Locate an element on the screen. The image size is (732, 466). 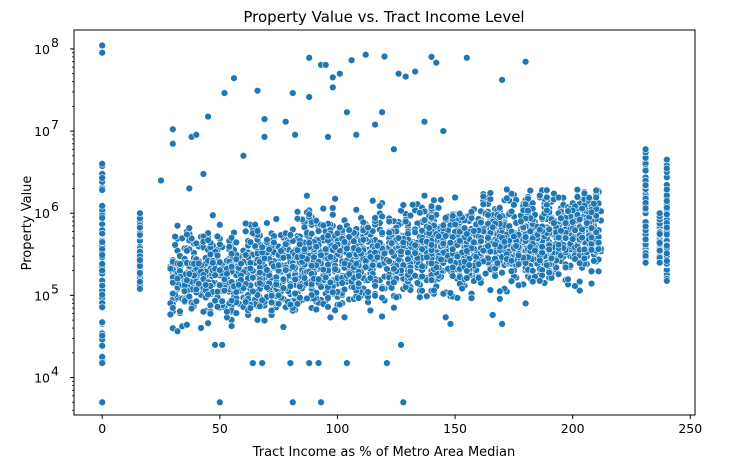
chart-title: Property Value vs. Tract Income Level is located at coordinates (383, 17).